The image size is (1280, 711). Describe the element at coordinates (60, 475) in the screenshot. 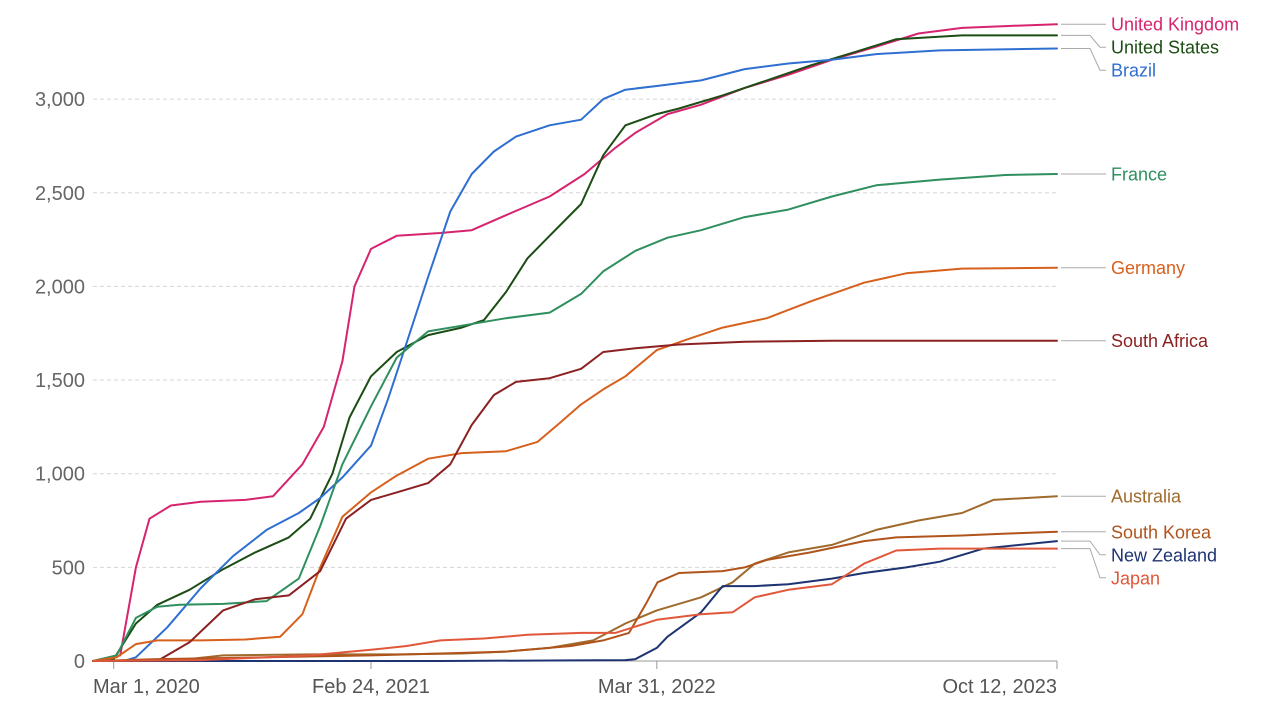

I see `y-tick-label: 1,000` at that location.